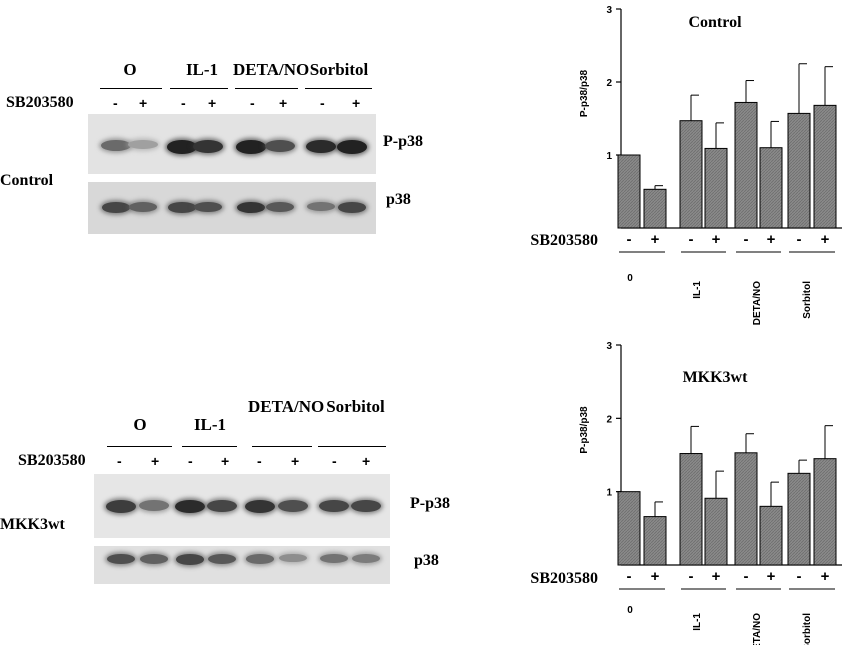 The image size is (845, 645). What do you see at coordinates (32, 524) in the screenshot?
I see `row-label-mkk3wt: MKK3wt` at bounding box center [32, 524].